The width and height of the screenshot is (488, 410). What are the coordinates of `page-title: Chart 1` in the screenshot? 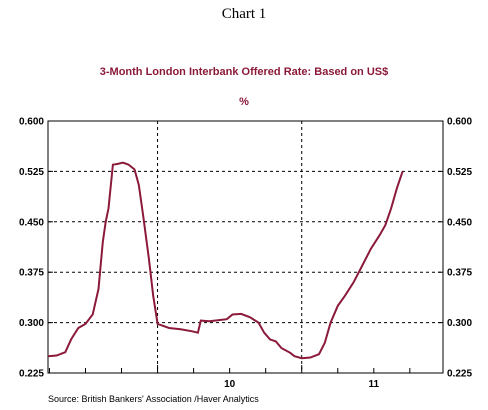 It's located at (244, 14).